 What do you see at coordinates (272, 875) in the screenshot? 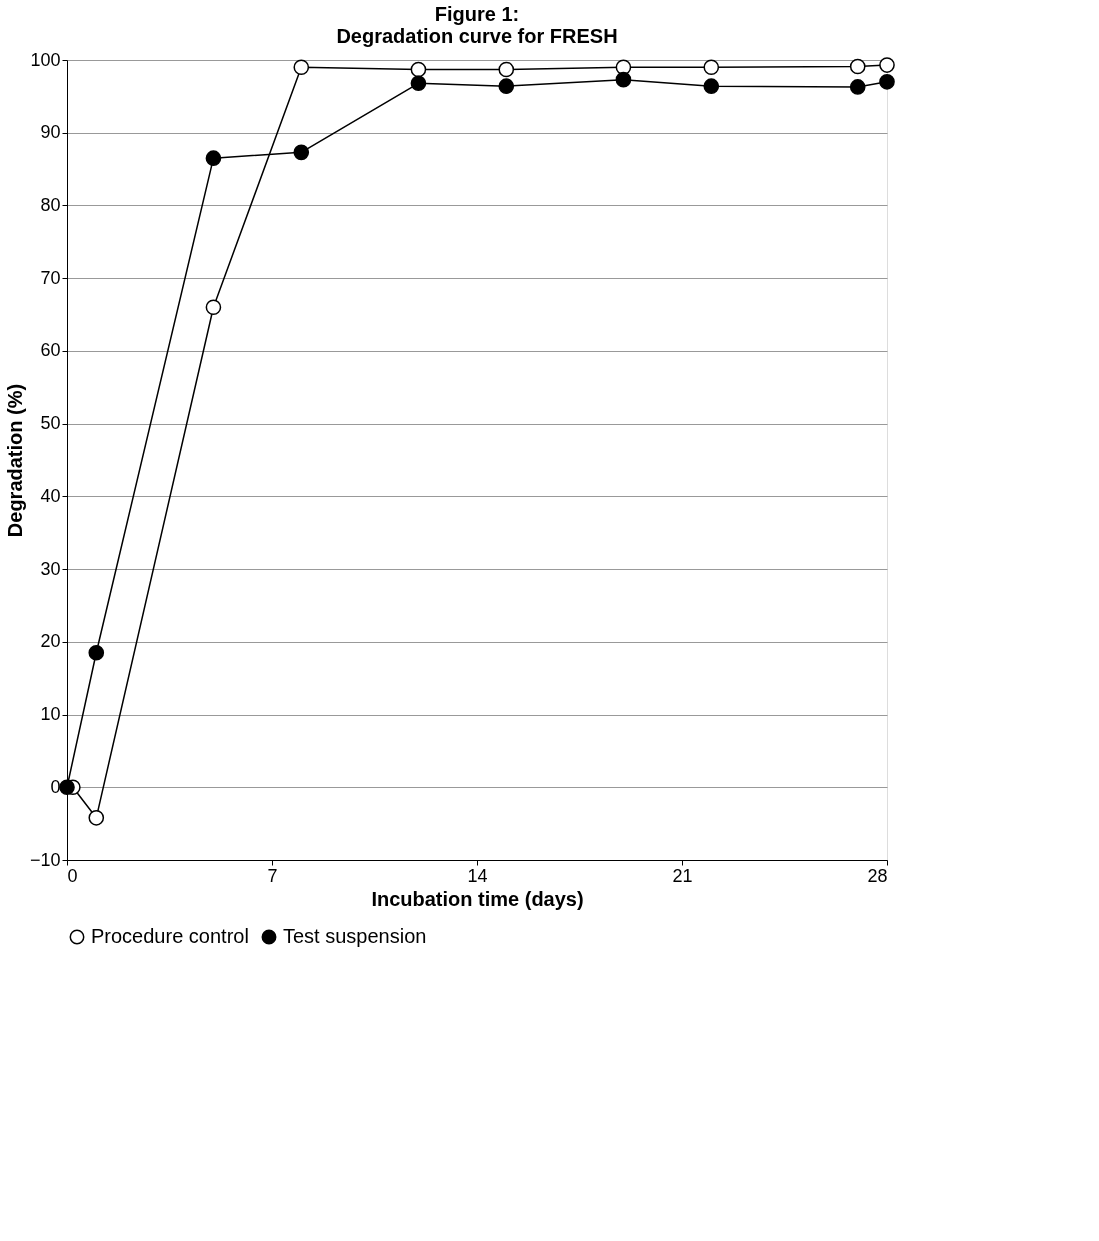
I see `x-tick-label: 7` at bounding box center [272, 875].